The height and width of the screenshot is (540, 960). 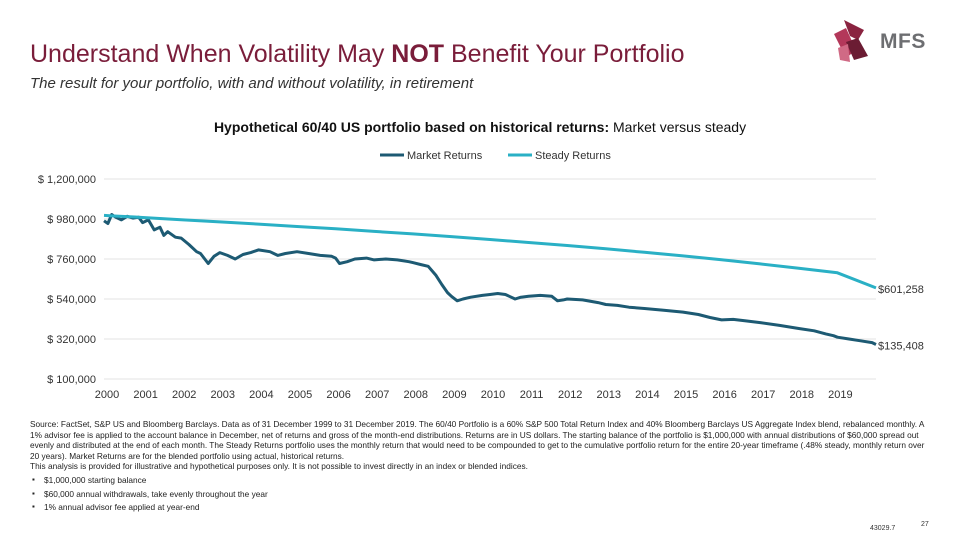 What do you see at coordinates (377, 395) in the screenshot?
I see `x-tick-label: 2007` at bounding box center [377, 395].